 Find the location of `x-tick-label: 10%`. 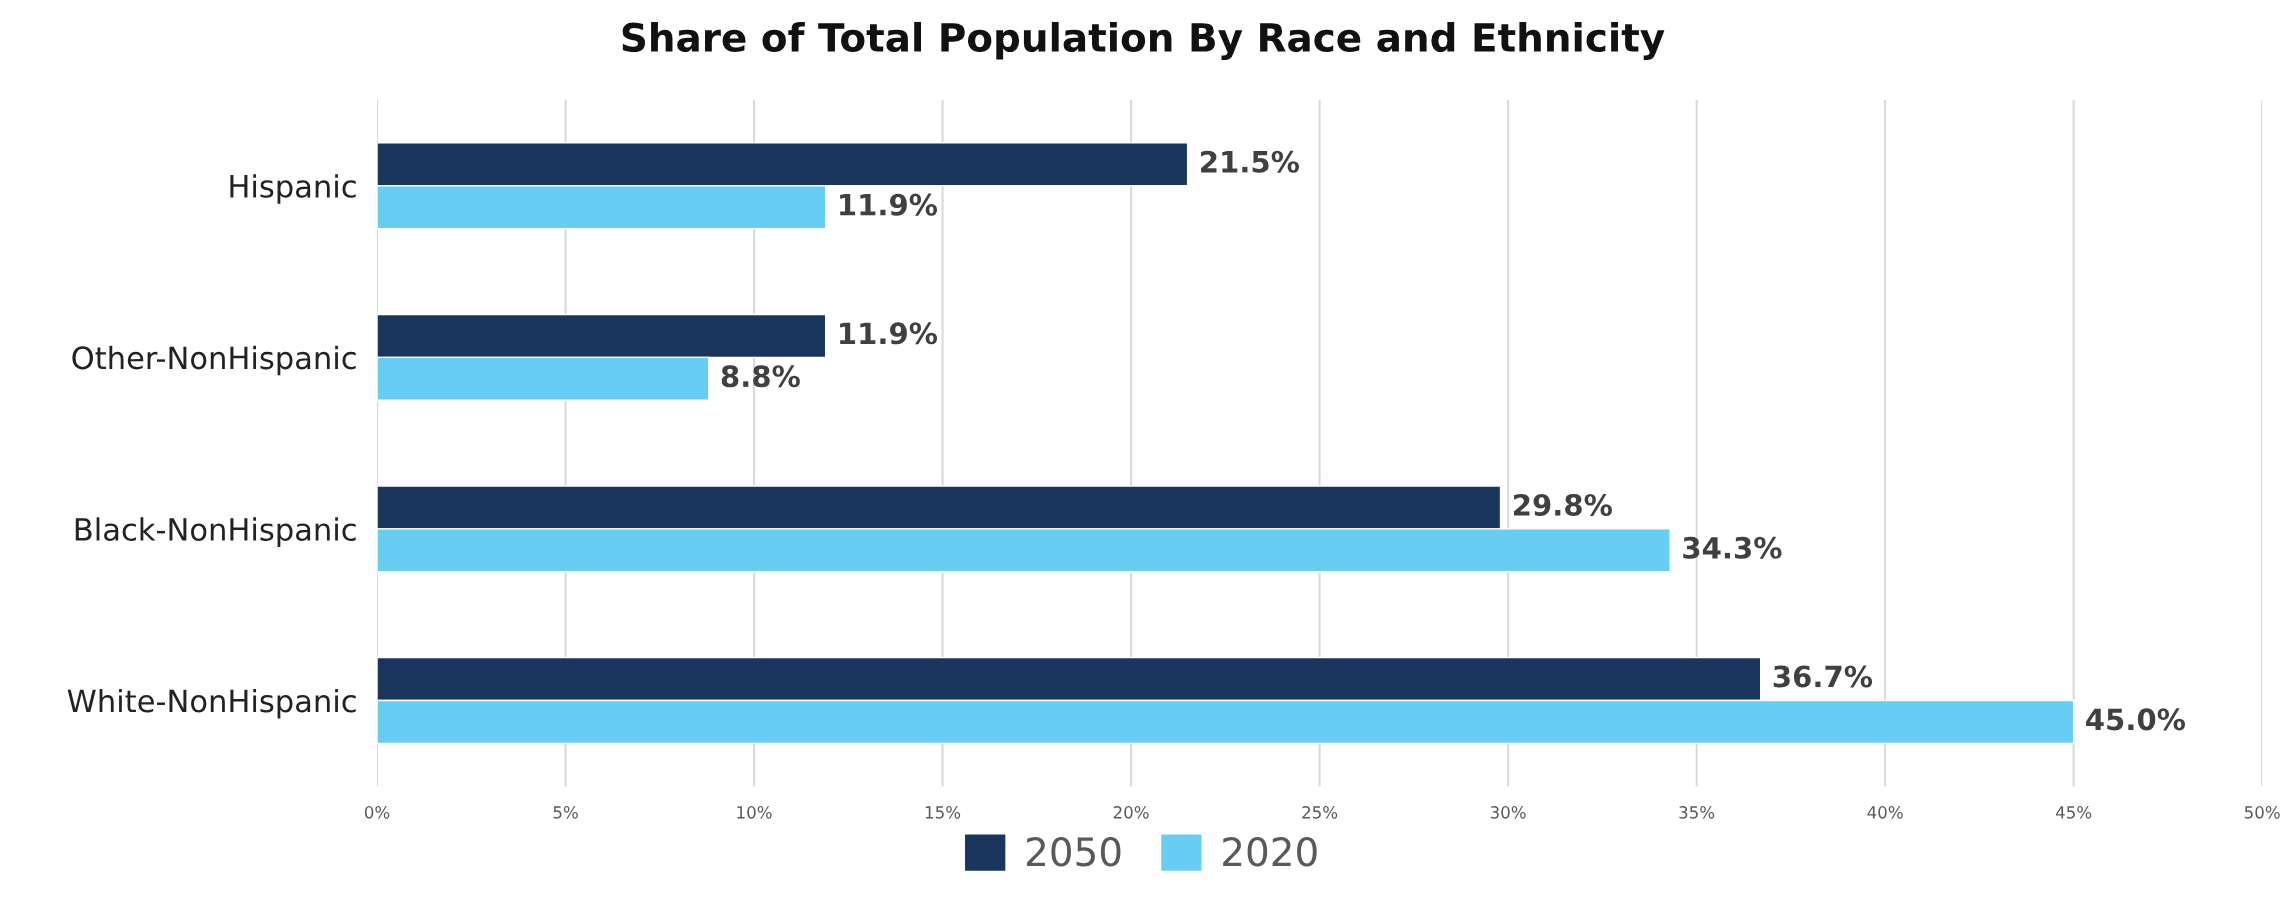

x-tick-label: 10% is located at coordinates (754, 812).